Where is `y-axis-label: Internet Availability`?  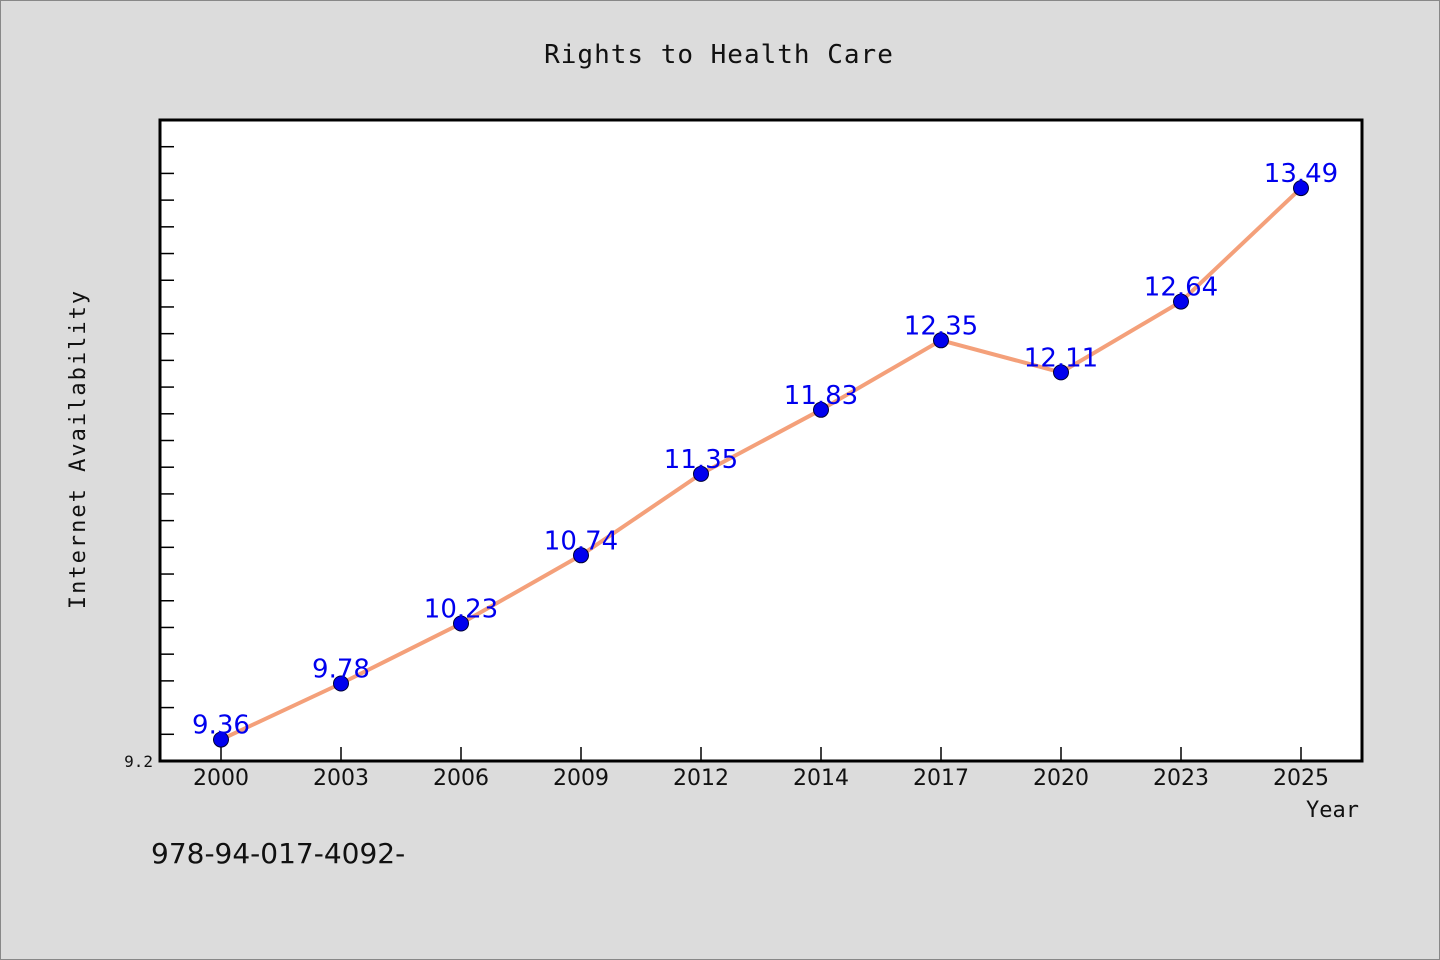
y-axis-label: Internet Availability is located at coordinates (78, 449).